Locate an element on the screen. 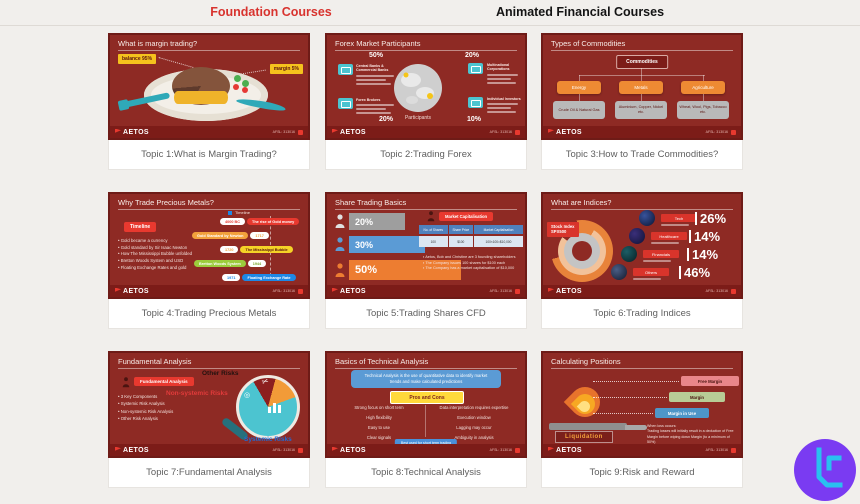  participants-label: Participants is located at coordinates (418, 118).